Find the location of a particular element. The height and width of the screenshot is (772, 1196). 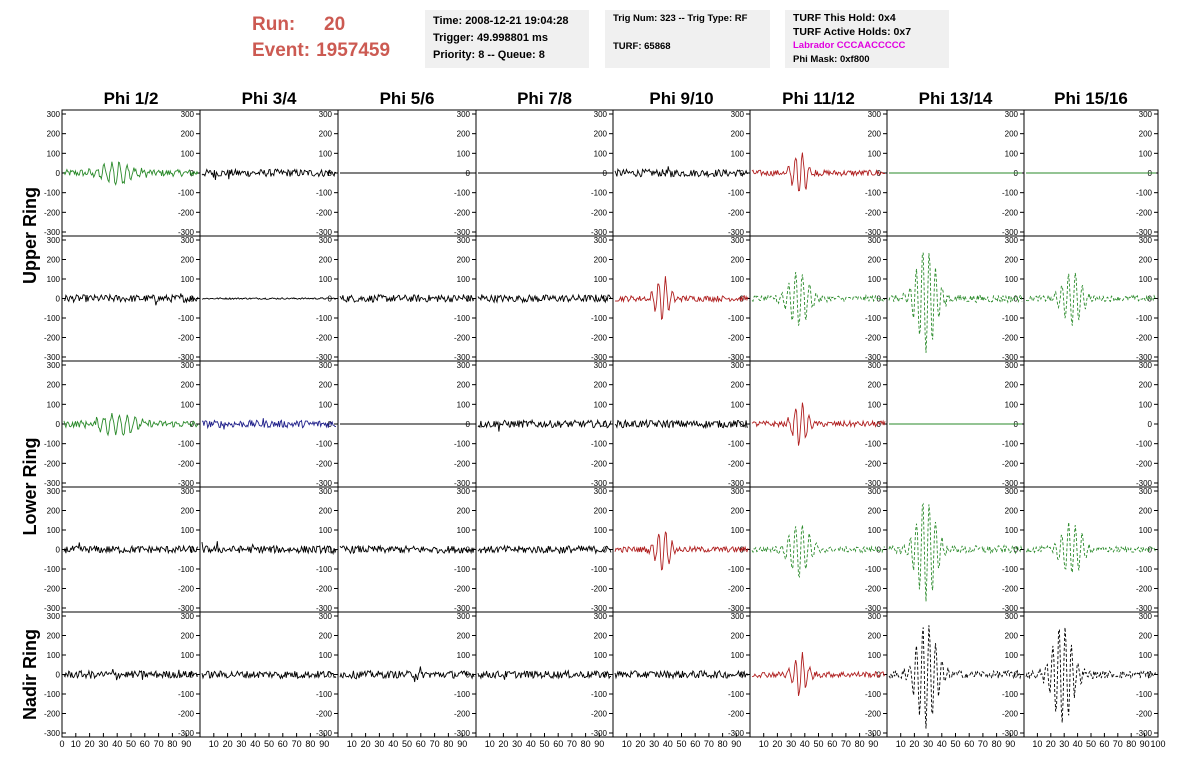

waveform-trace-r1-c2 is located at coordinates (269, 174).